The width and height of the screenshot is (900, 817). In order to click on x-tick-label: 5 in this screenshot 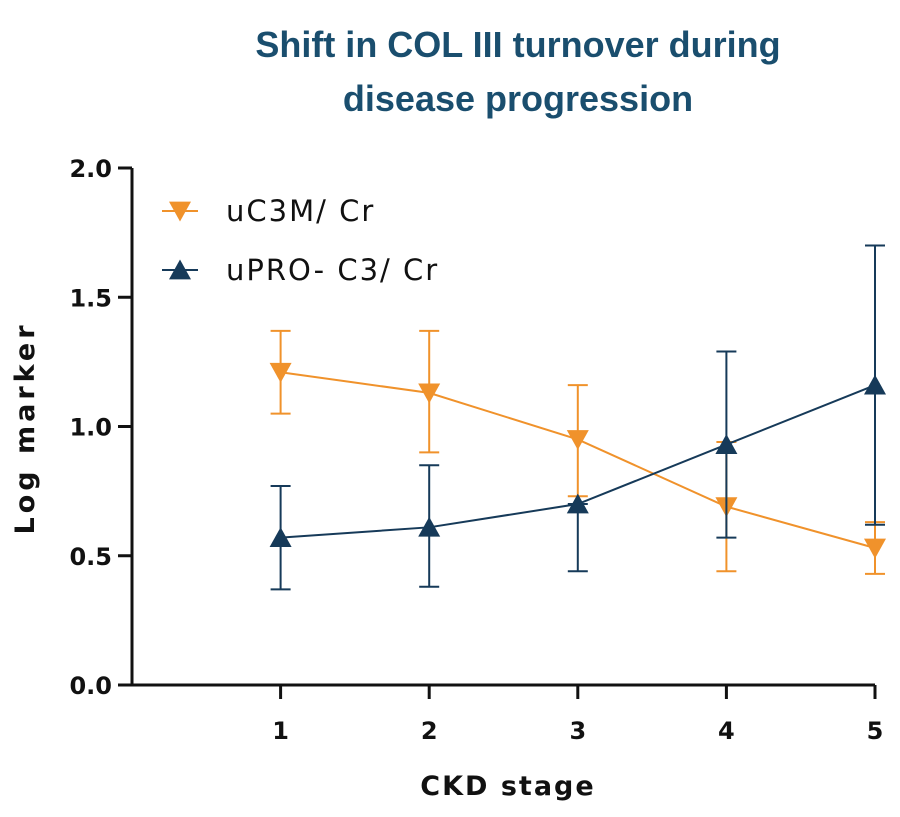, I will do `click(875, 731)`.